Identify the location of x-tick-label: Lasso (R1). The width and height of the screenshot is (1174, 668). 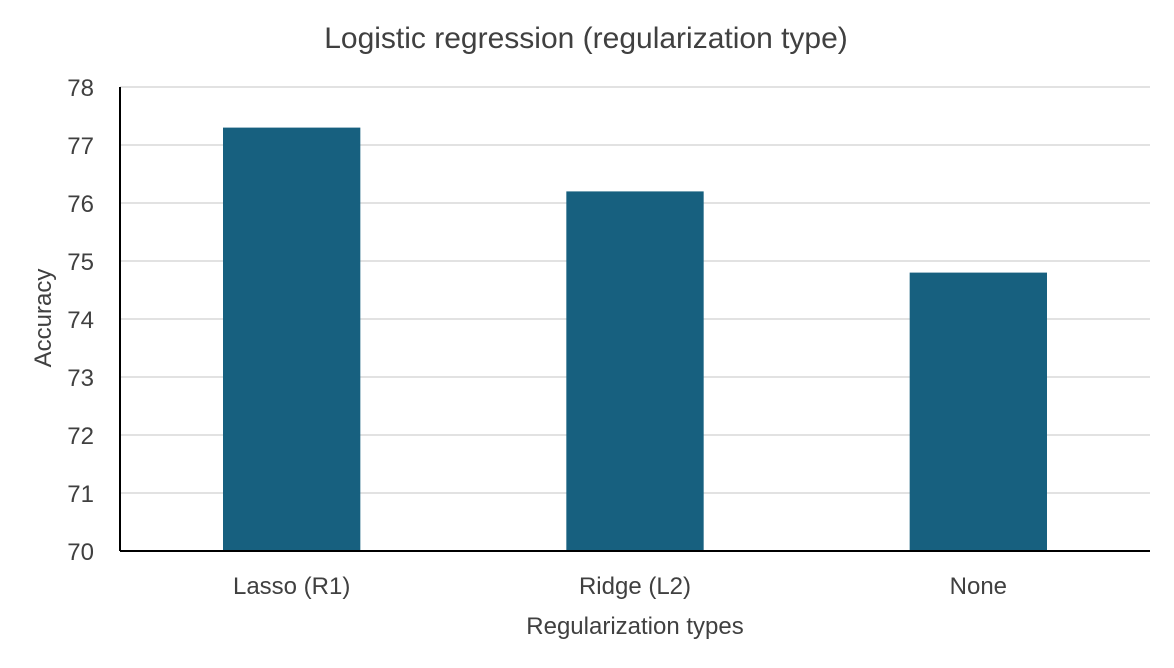
(291, 586).